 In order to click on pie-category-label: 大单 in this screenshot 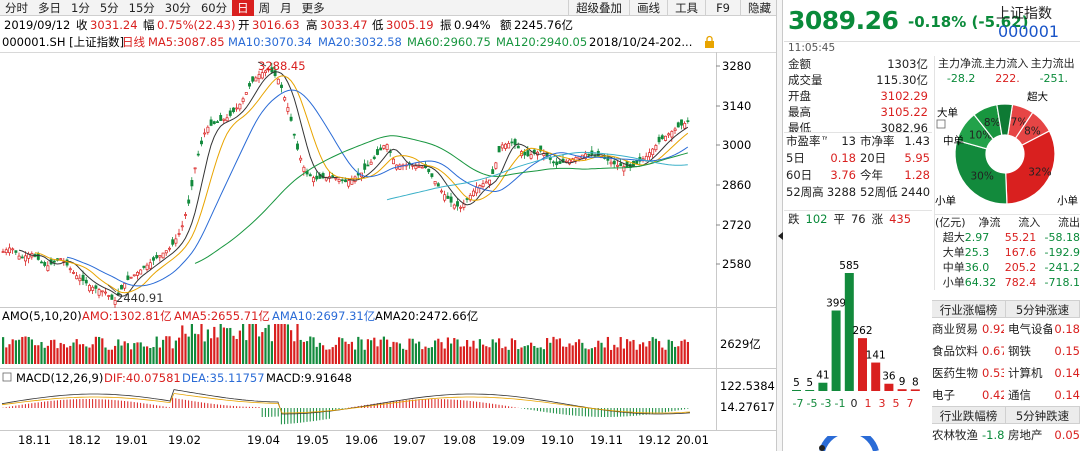, I will do `click(947, 112)`.